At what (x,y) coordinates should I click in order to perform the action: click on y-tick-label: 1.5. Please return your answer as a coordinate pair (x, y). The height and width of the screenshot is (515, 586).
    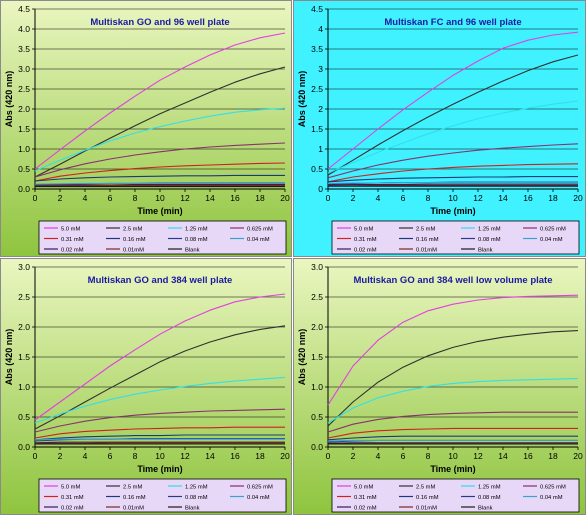
    Looking at the image, I should click on (24, 357).